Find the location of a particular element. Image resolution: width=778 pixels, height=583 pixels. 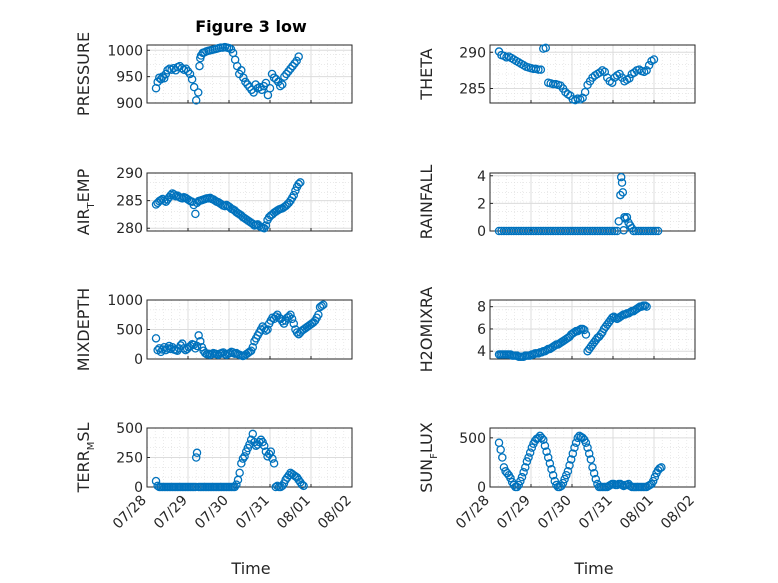

y-tick-label: 1000 is located at coordinates (125, 51).